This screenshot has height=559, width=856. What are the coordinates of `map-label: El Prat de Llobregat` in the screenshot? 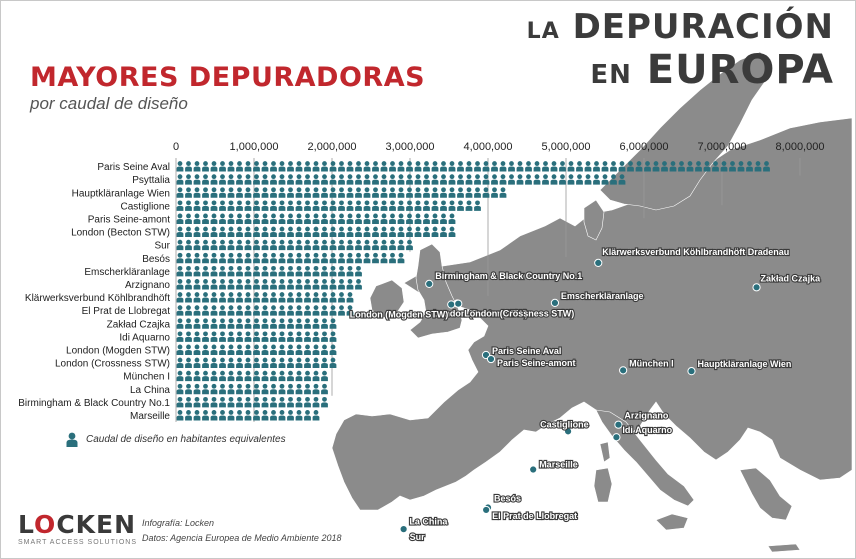 It's located at (534, 516).